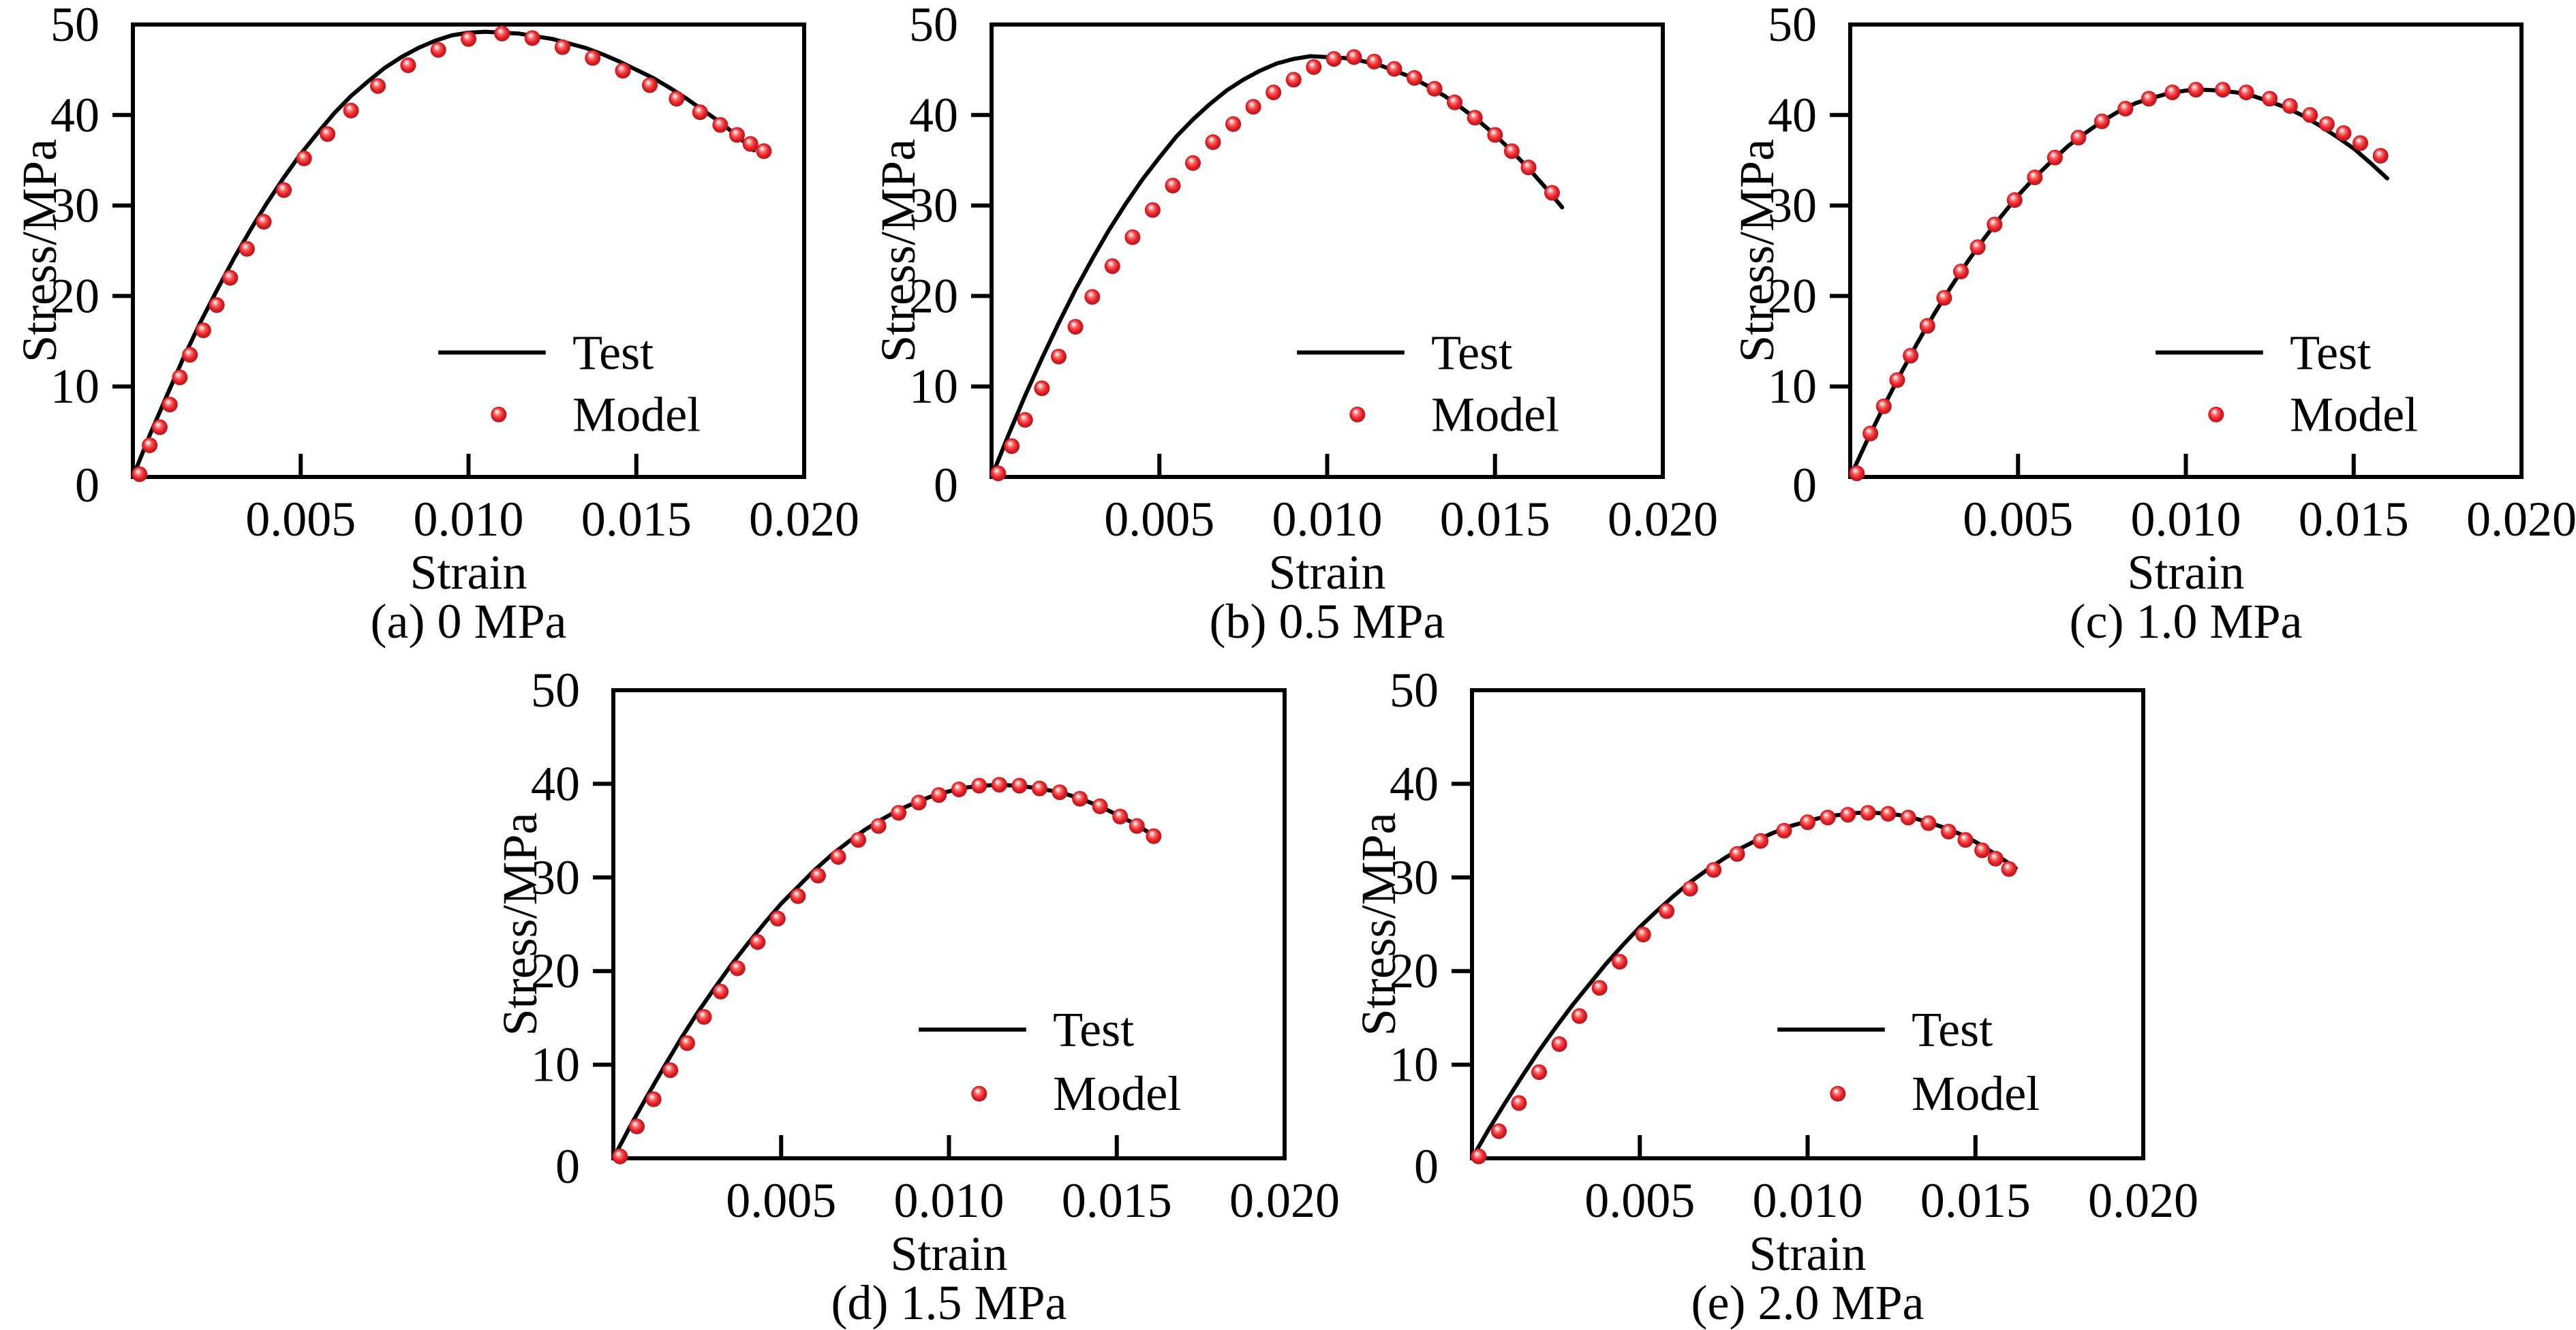  I want to click on y-tick-label: 30, so click(555, 877).